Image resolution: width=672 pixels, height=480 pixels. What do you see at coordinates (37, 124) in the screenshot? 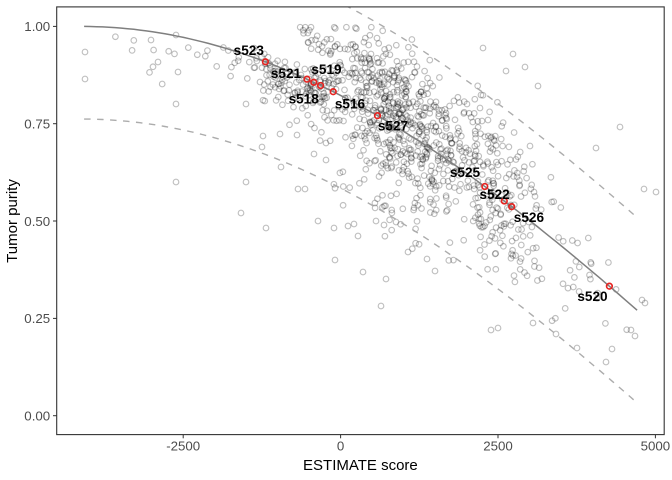
I see `svg-text: 0.75` at bounding box center [37, 124].